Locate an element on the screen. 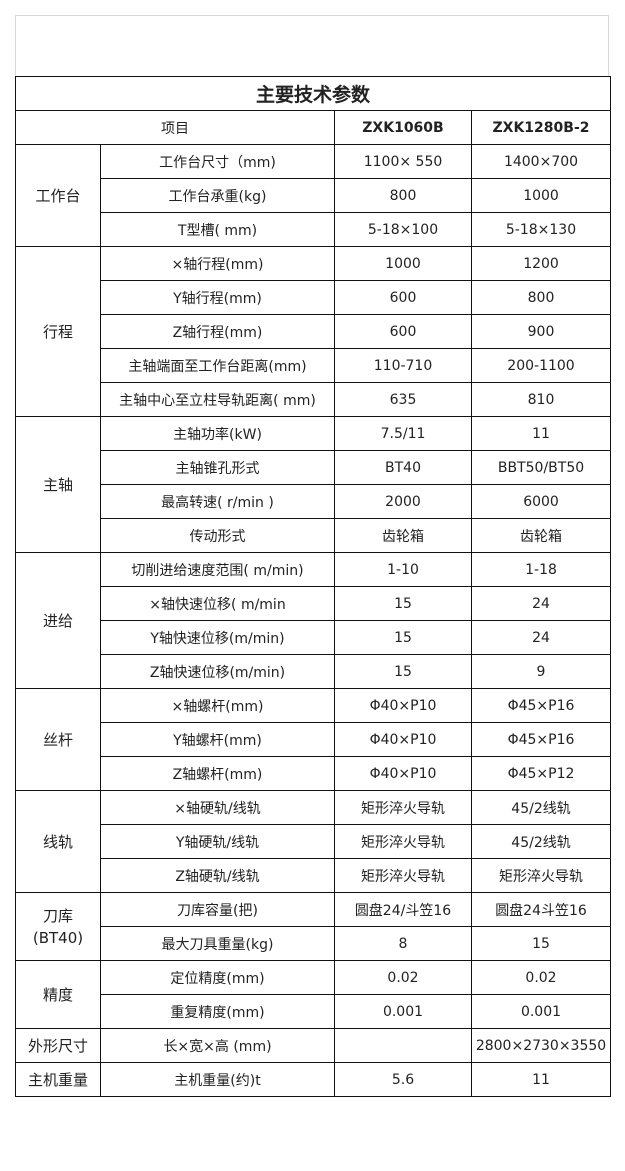  item-cell: T型槽( mm) is located at coordinates (217, 229).